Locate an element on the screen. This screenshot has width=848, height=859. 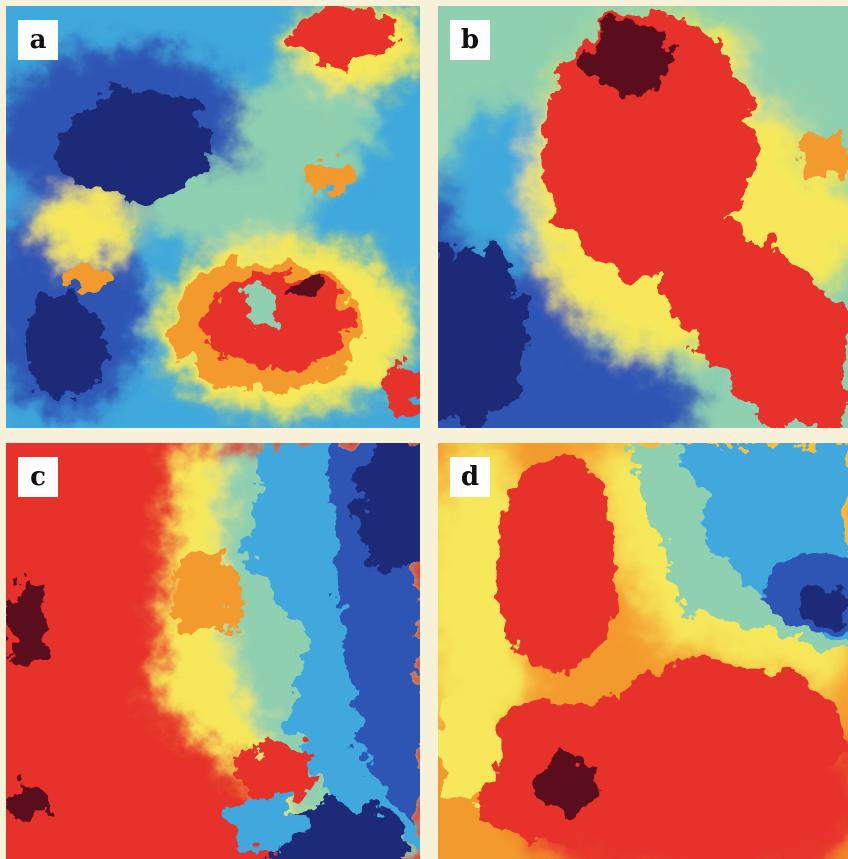
panel-b-label: b is located at coordinates (470, 40).